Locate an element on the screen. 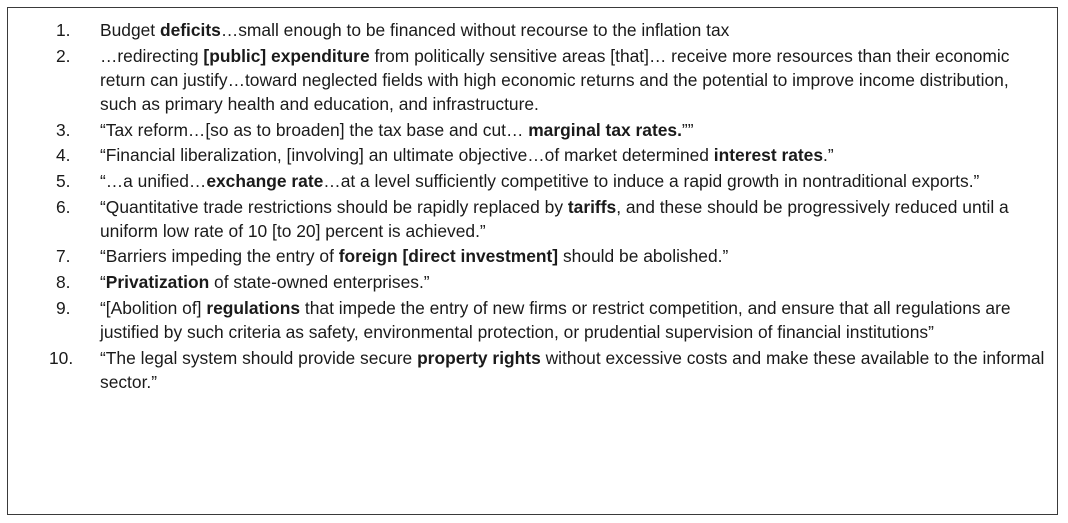 This screenshot has width=1068, height=523. key-term: exchange rate is located at coordinates (265, 180).